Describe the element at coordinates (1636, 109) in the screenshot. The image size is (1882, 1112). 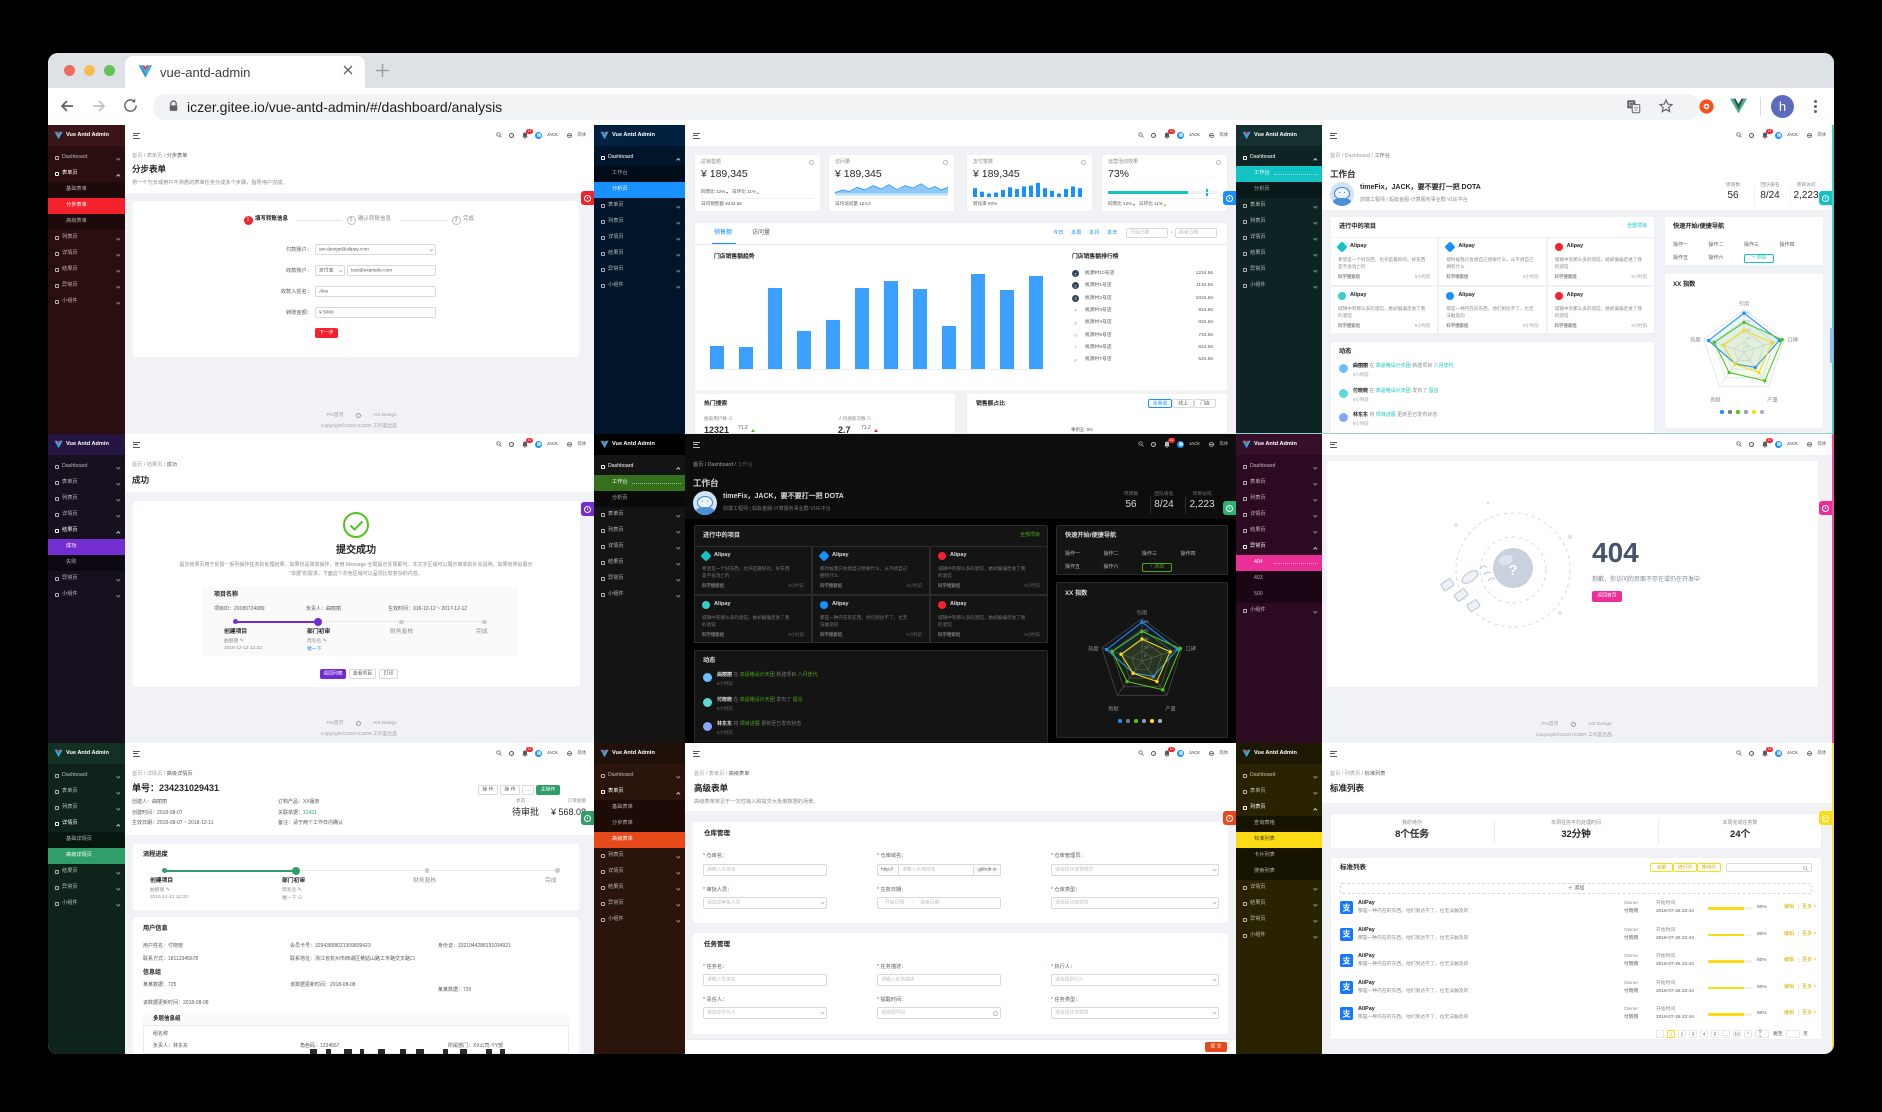
I see `svg-text: 文` at that location.